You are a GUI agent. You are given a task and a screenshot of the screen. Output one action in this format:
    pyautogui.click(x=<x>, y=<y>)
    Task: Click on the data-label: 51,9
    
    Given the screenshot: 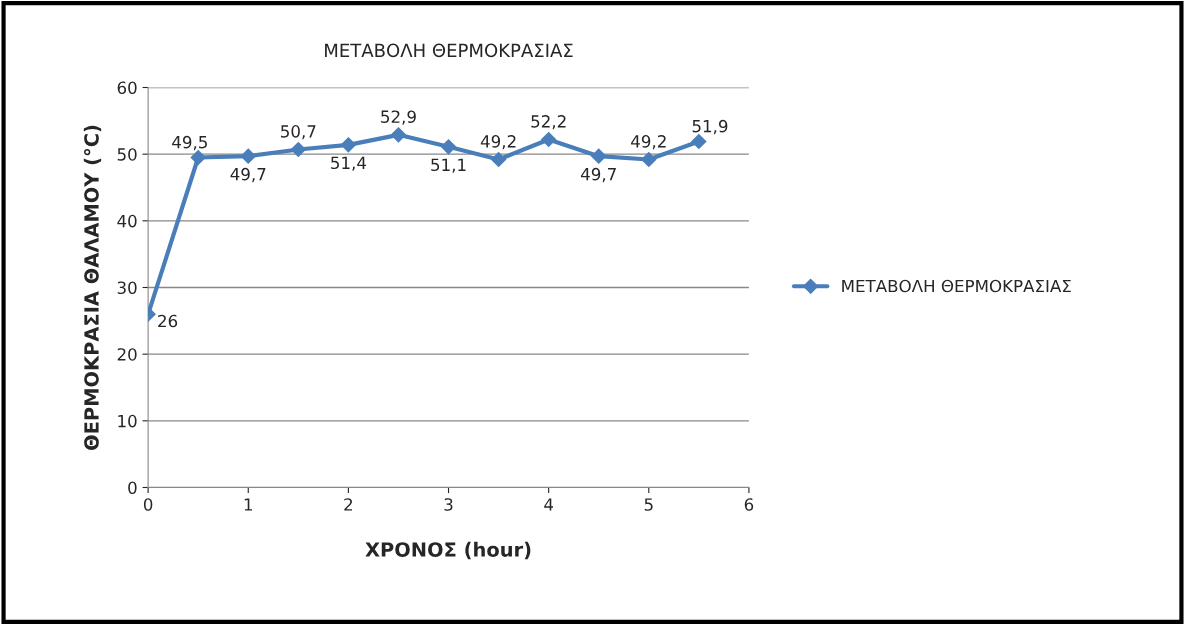 What is the action you would take?
    pyautogui.click(x=710, y=127)
    